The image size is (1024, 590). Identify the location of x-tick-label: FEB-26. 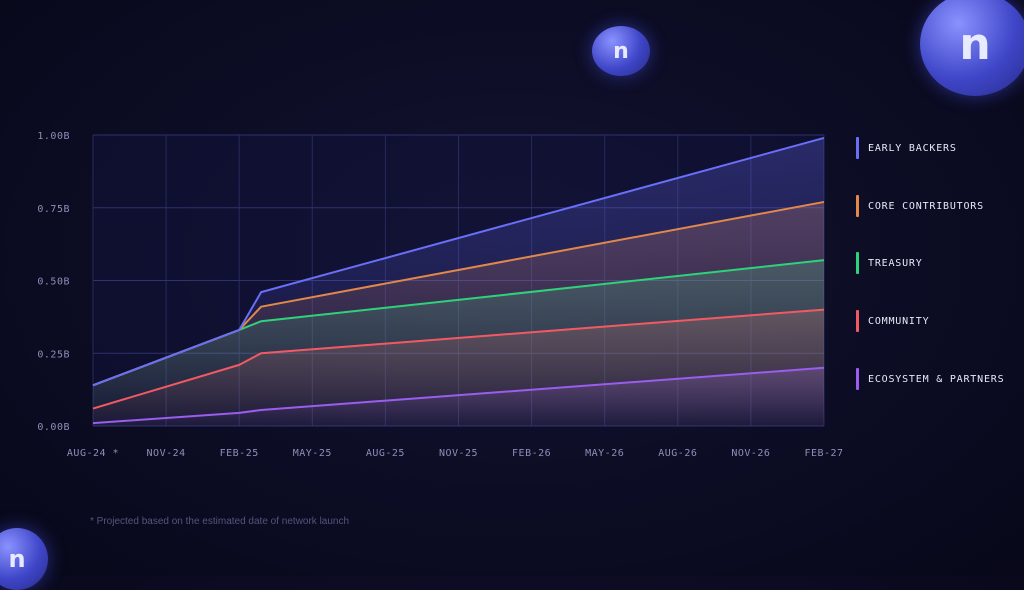
(531, 453).